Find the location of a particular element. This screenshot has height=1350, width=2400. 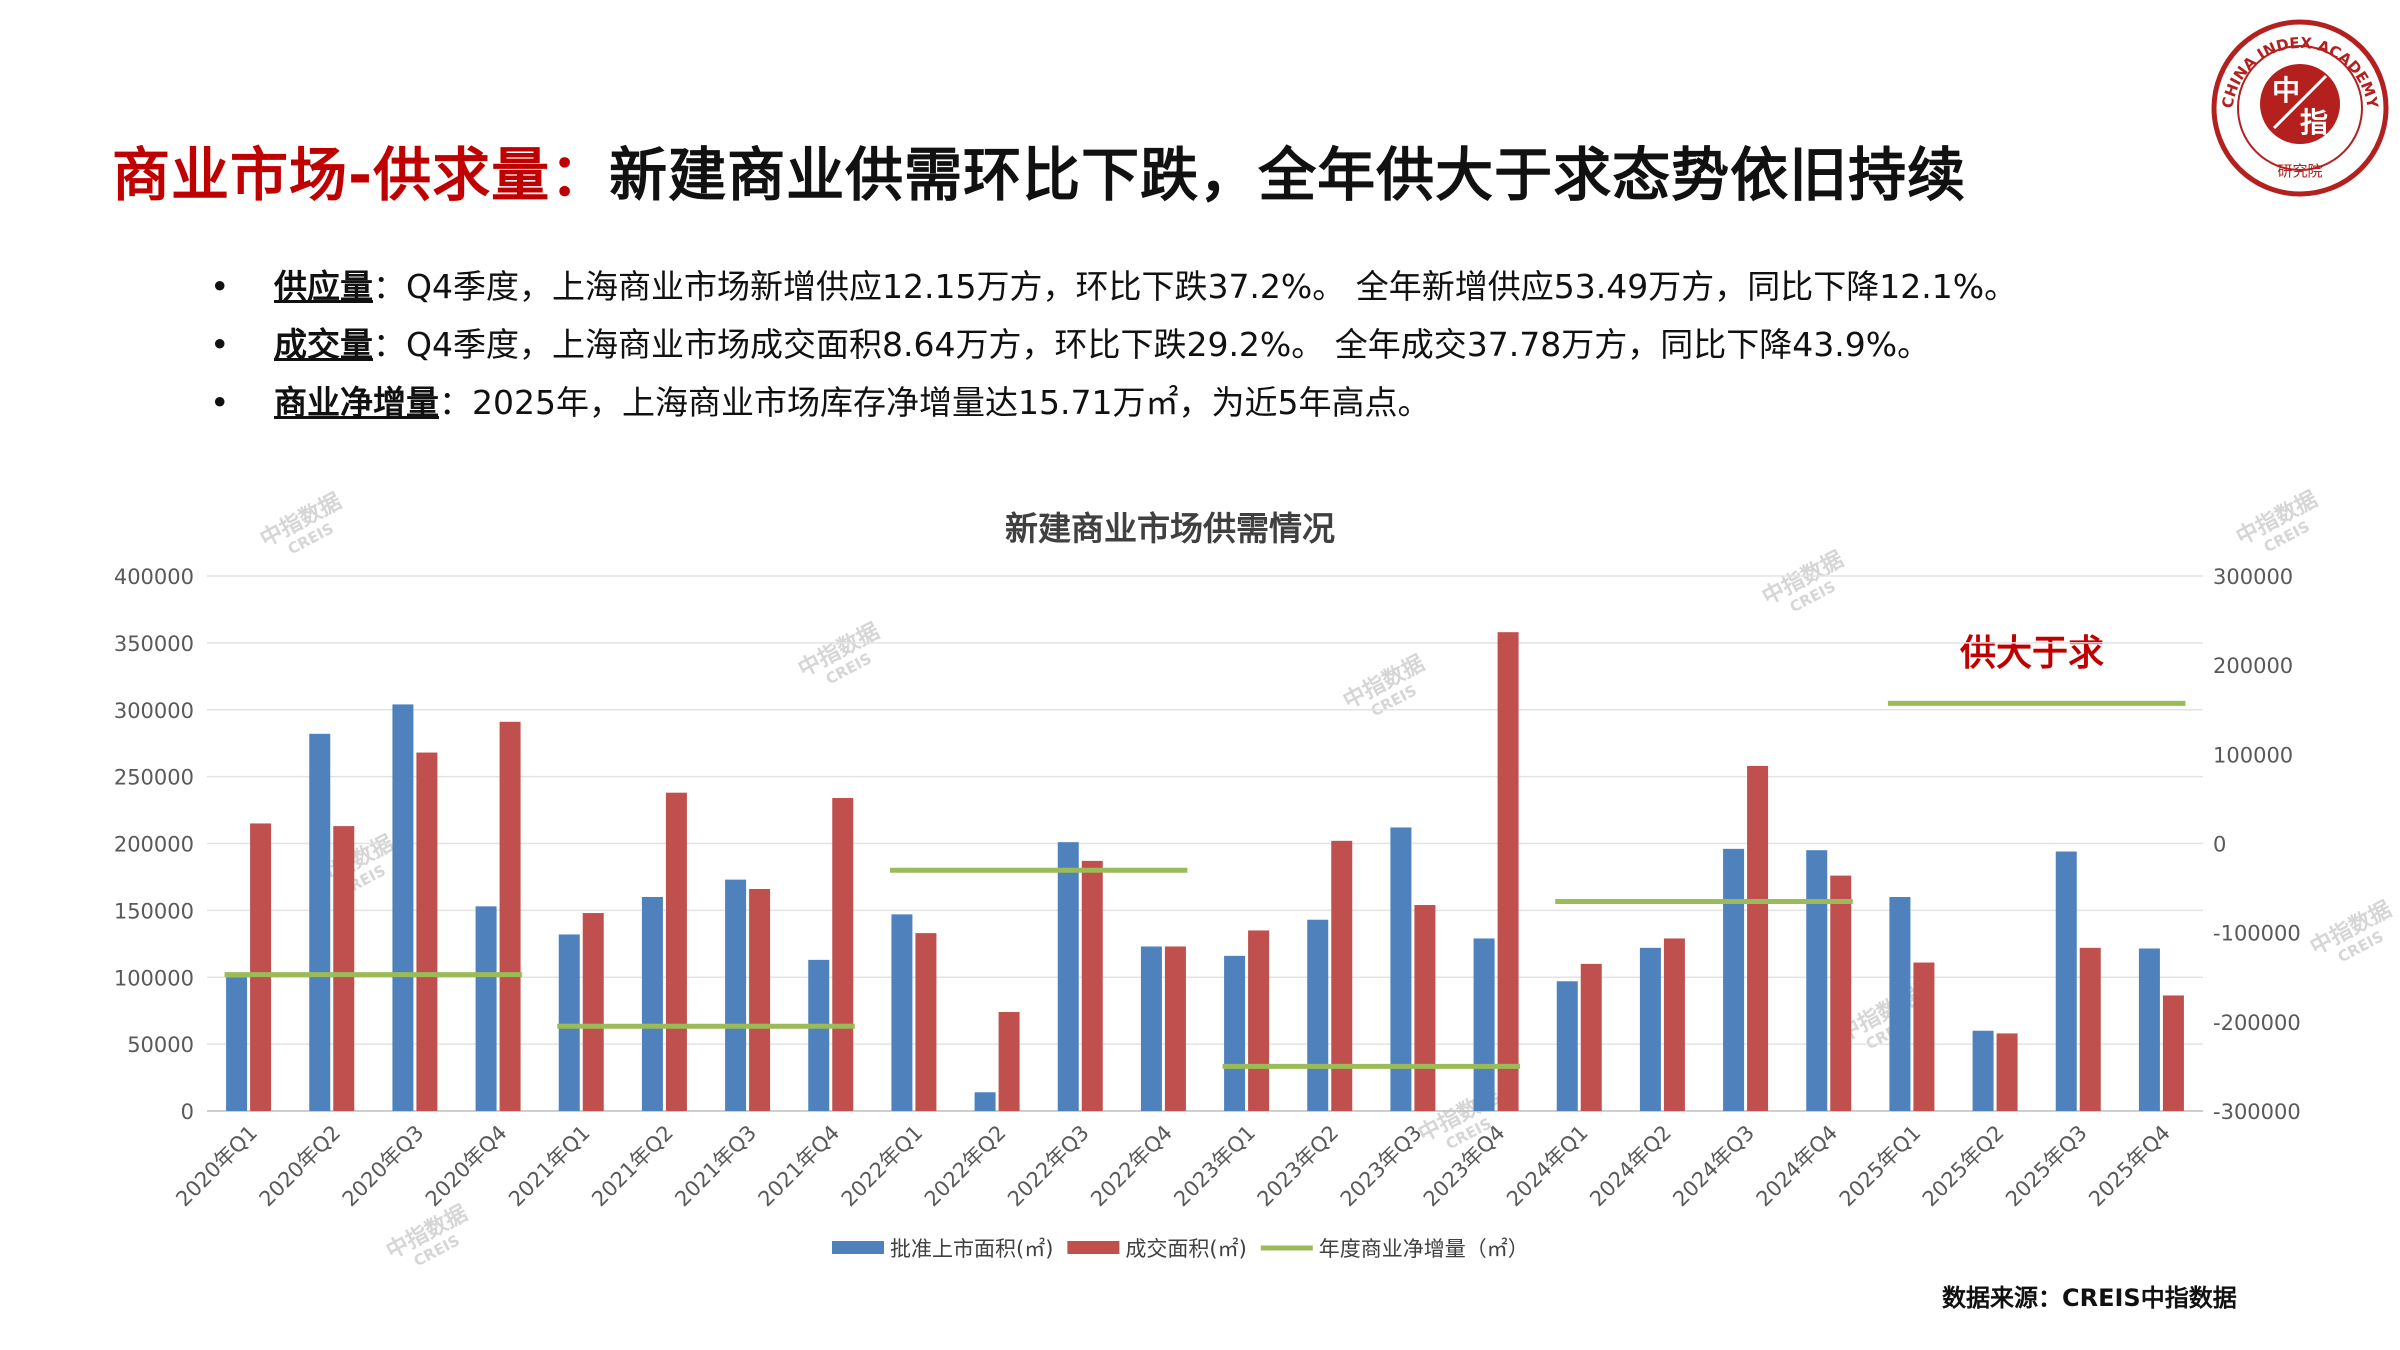

legend-label: 年度商业净增量（㎡） is located at coordinates (1424, 1249).